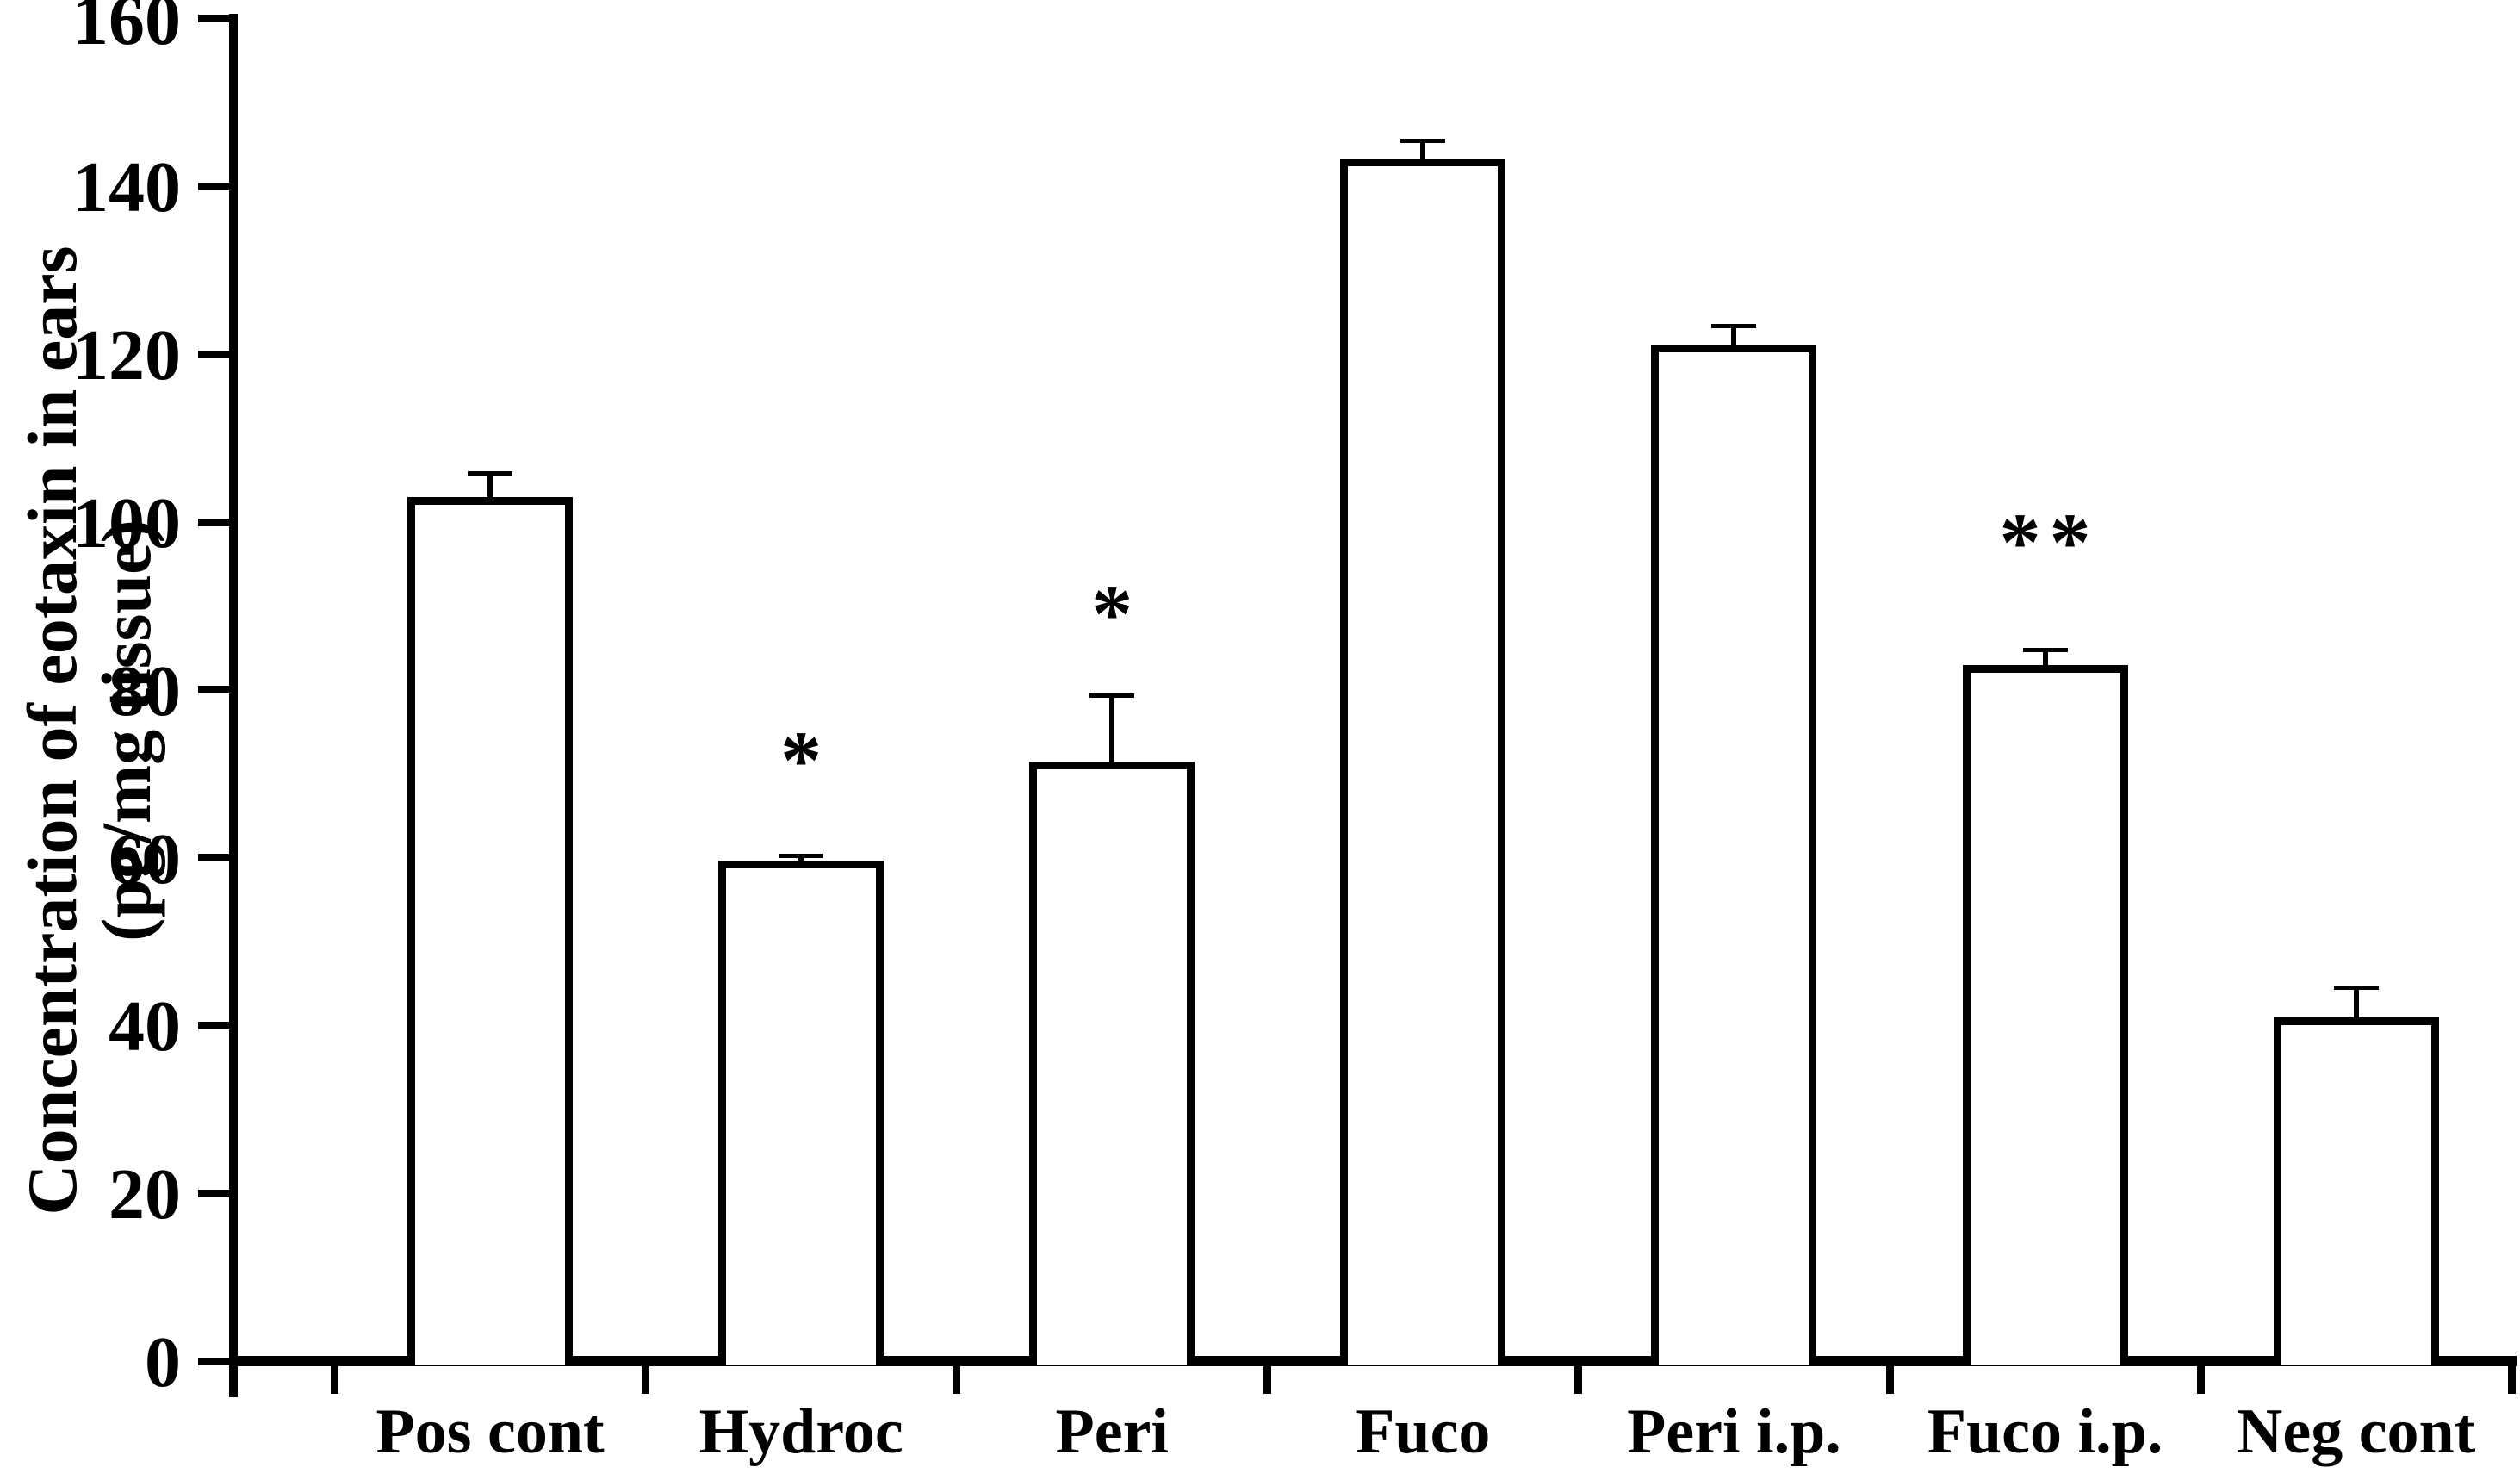 The image size is (2520, 1480). I want to click on category-label: Neg cont, so click(2356, 1431).